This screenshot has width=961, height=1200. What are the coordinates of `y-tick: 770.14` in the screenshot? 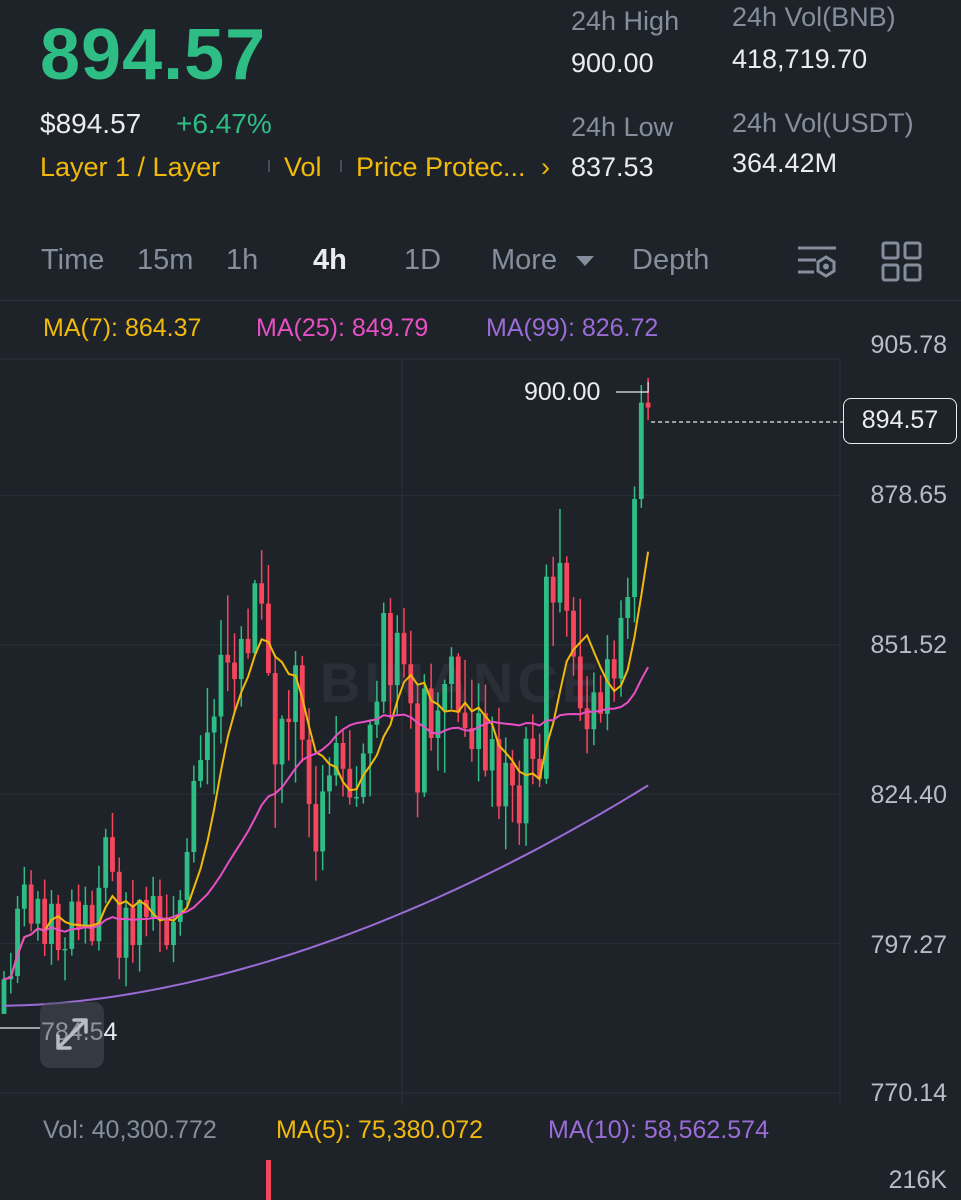 It's located at (908, 1093).